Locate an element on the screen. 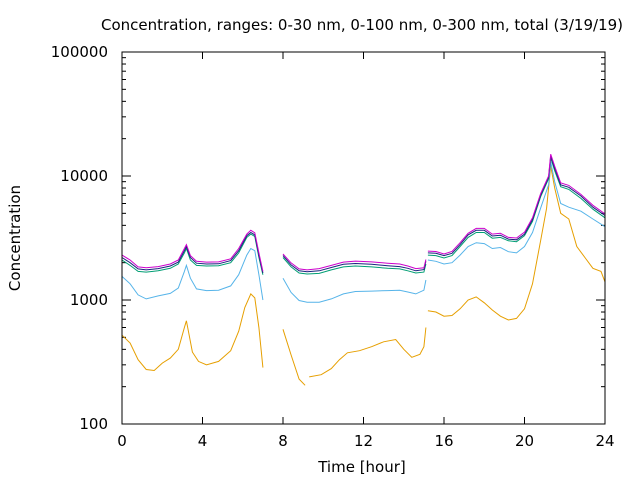 The image size is (640, 480). y-tick-label: 1000 is located at coordinates (89, 300).